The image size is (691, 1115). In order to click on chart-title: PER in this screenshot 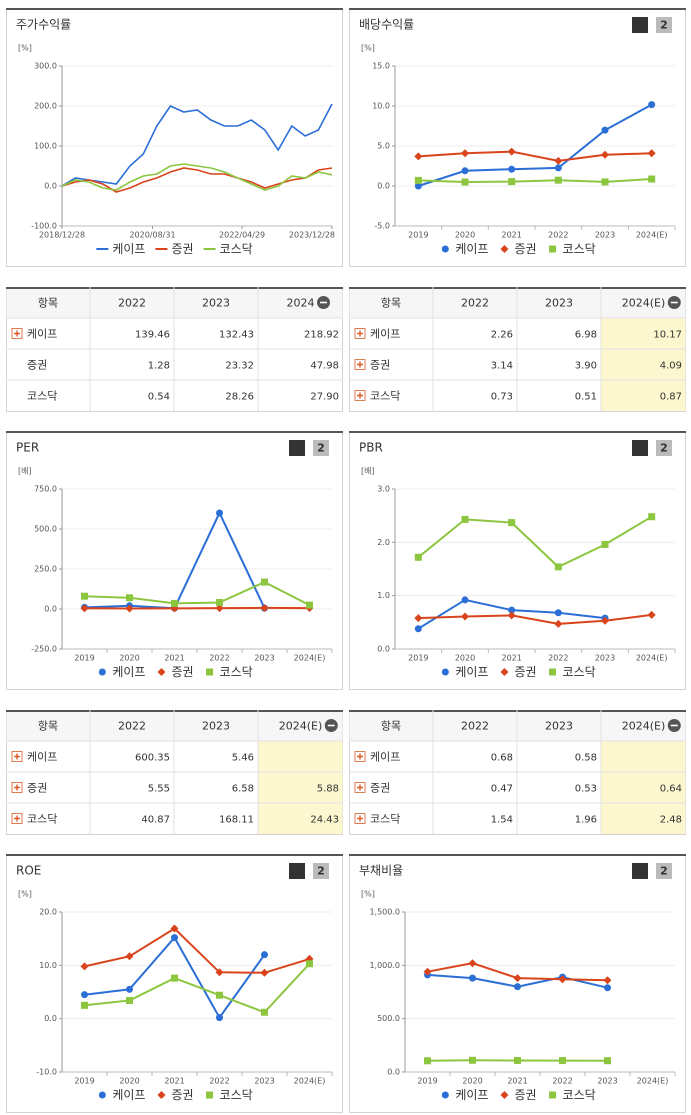, I will do `click(27, 448)`.